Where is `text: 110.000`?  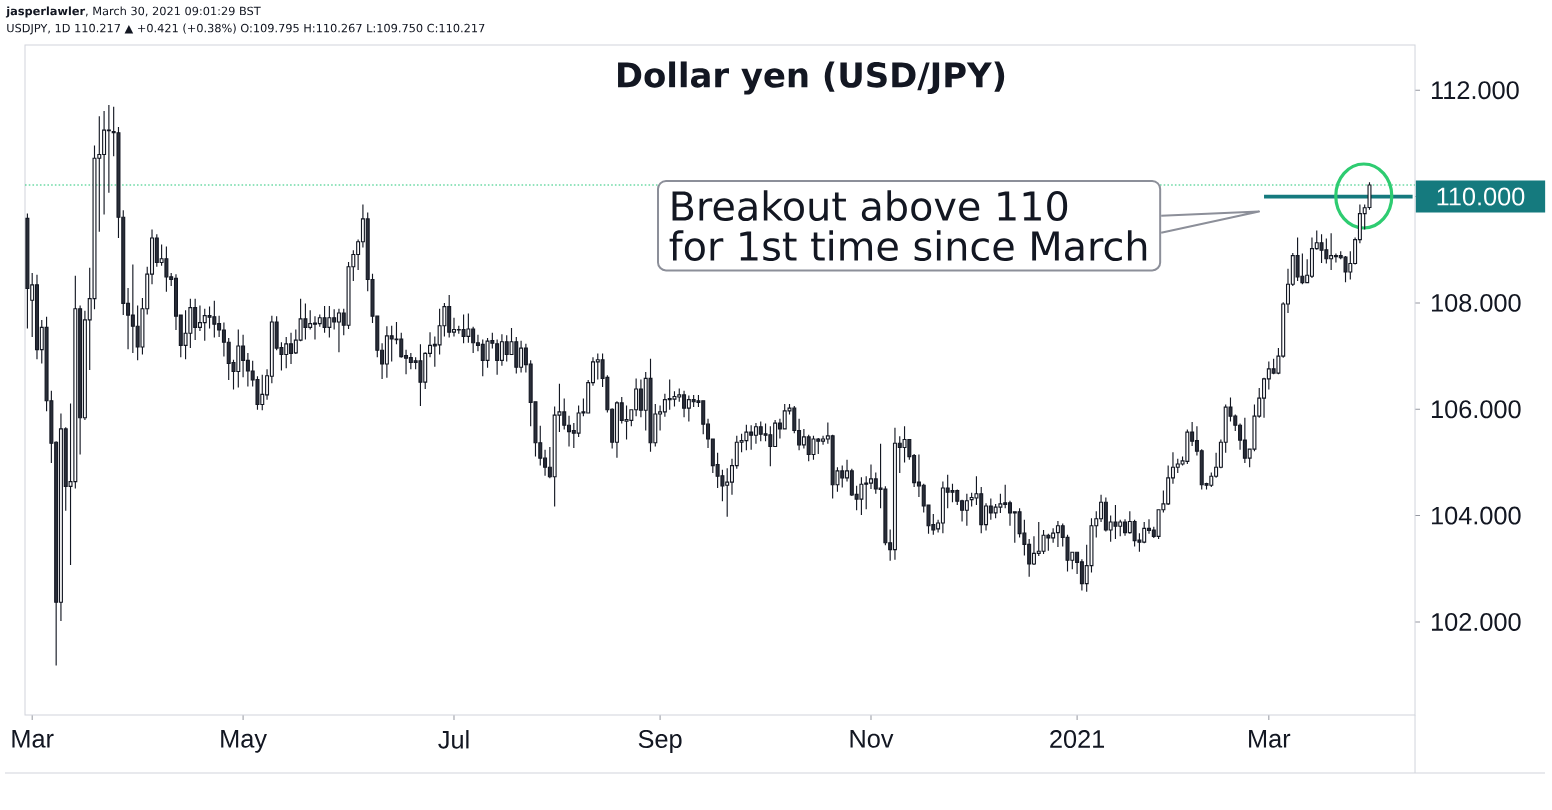
text: 110.000 is located at coordinates (1481, 196).